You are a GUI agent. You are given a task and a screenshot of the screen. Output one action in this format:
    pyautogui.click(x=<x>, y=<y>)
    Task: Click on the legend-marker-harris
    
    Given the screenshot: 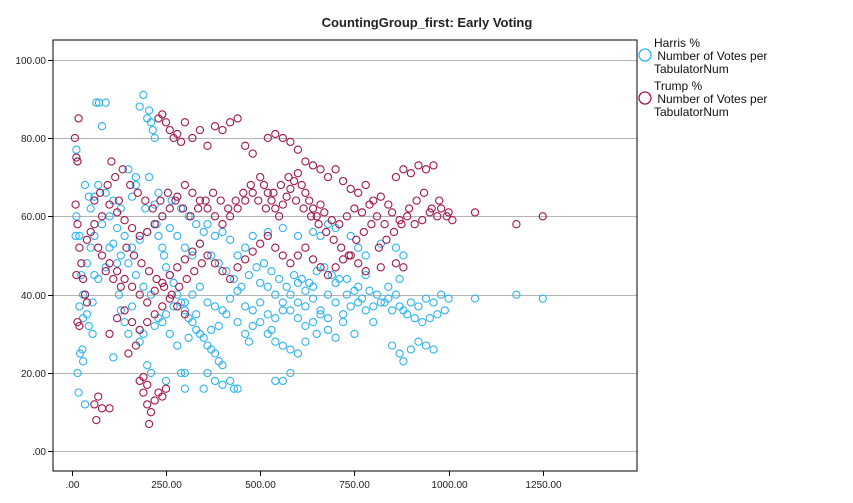 What is the action you would take?
    pyautogui.click(x=645, y=55)
    